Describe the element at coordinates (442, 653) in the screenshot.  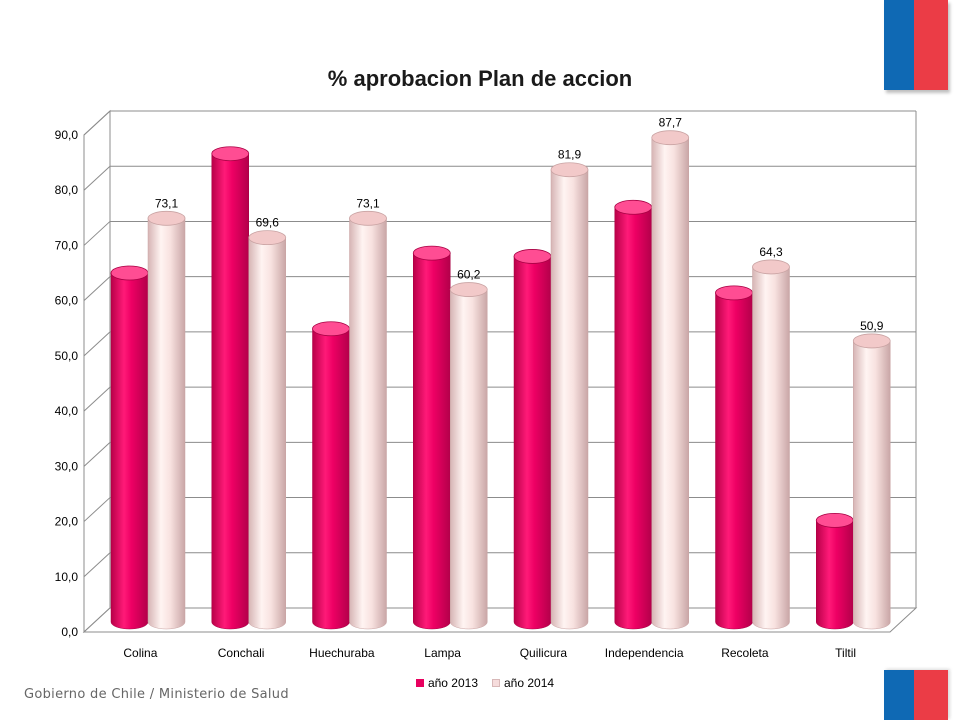
I see `x-tick-label: Lampa` at that location.